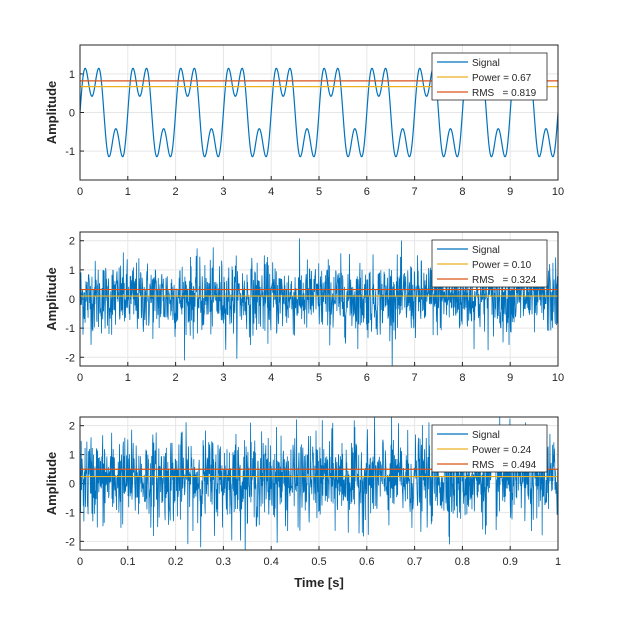 Image resolution: width=617 pixels, height=622 pixels. What do you see at coordinates (319, 582) in the screenshot?
I see `x-axis-label: Time [s]` at bounding box center [319, 582].